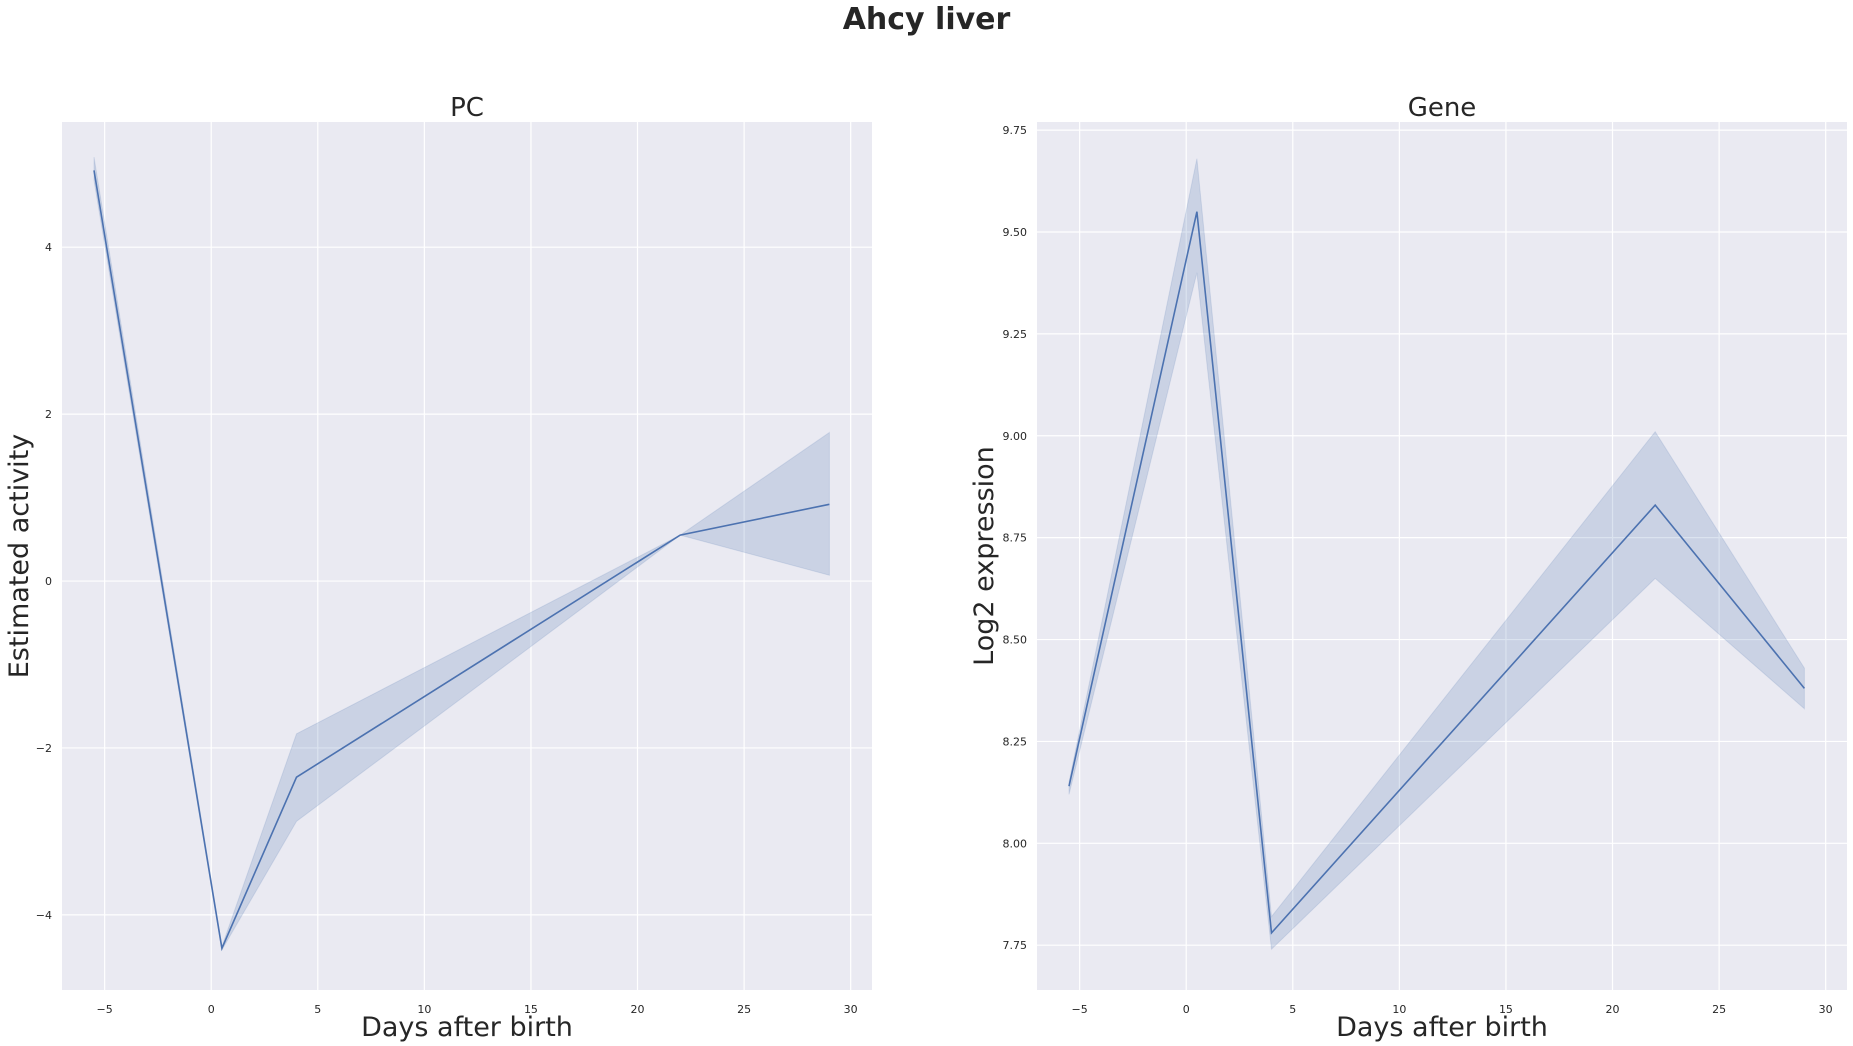 This screenshot has height=1046, width=1853. What do you see at coordinates (44, 915) in the screenshot?
I see `y-tick-label: −4` at bounding box center [44, 915].